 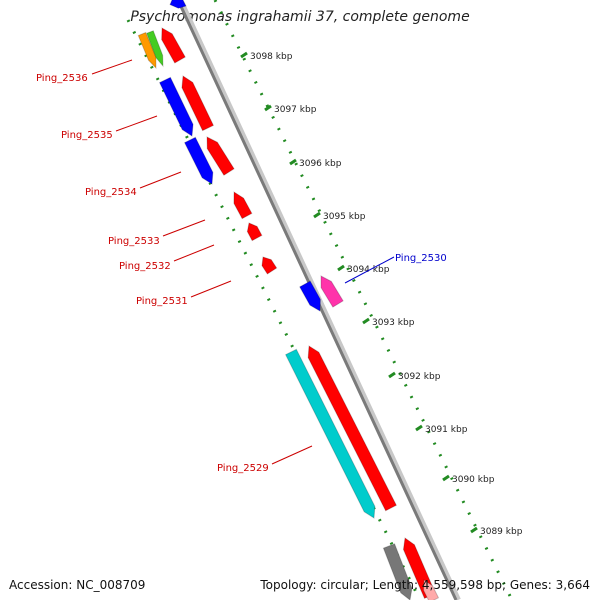 What do you see at coordinates (393, 323) in the screenshot?
I see `scale-tick-label: 3093 kbp` at bounding box center [393, 323].